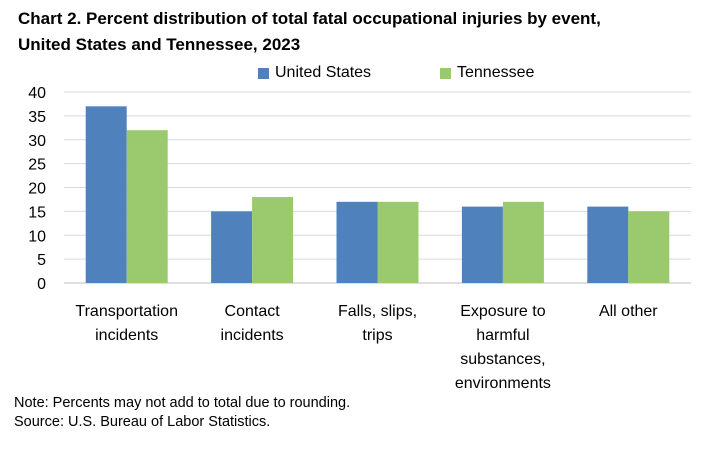  I want to click on y-tick-label: 0, so click(41, 284).